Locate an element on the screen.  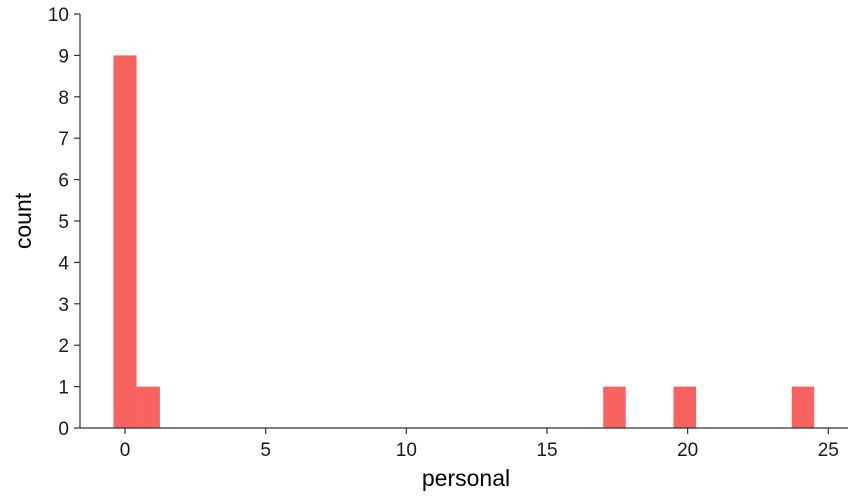
x-tick-label: 15 is located at coordinates (546, 450).